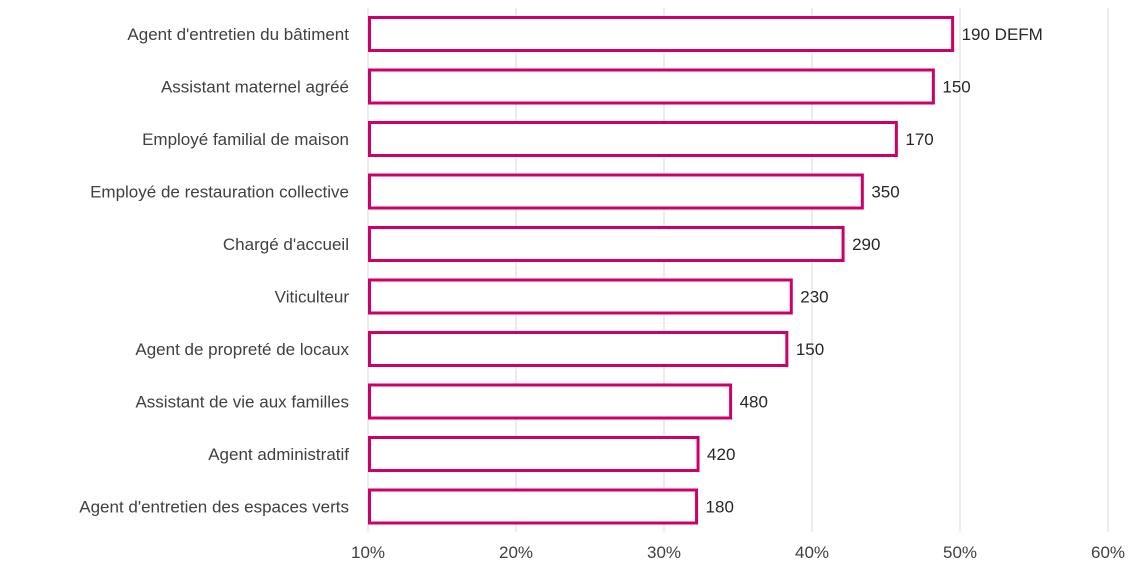 This screenshot has width=1131, height=566. I want to click on x-axis-tick-labels: 10% 20% 30% 40% 50% 60%, so click(738, 552).